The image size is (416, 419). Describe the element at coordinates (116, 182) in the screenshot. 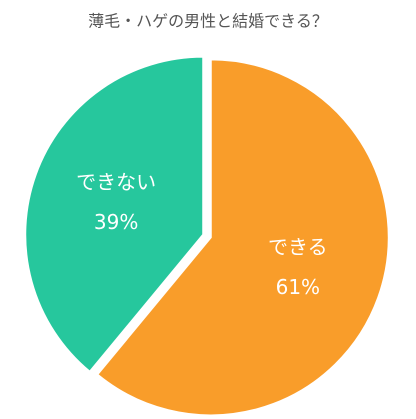

I see `slice-label: できない` at that location.